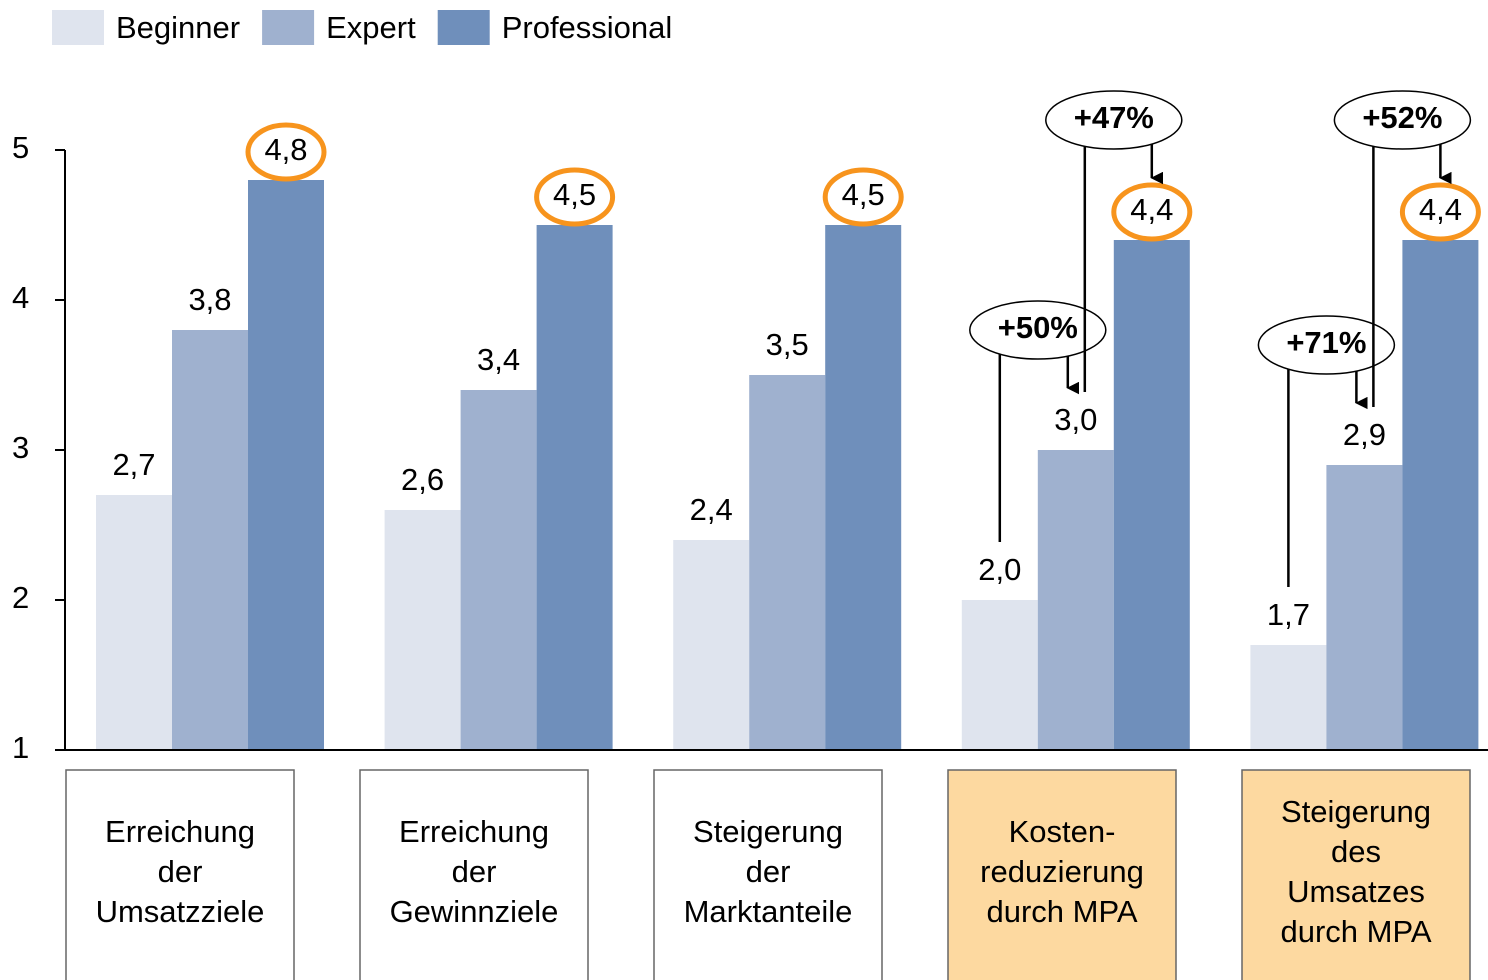  What do you see at coordinates (1062, 831) in the screenshot?
I see `x-tick-label: Kosten-` at bounding box center [1062, 831].